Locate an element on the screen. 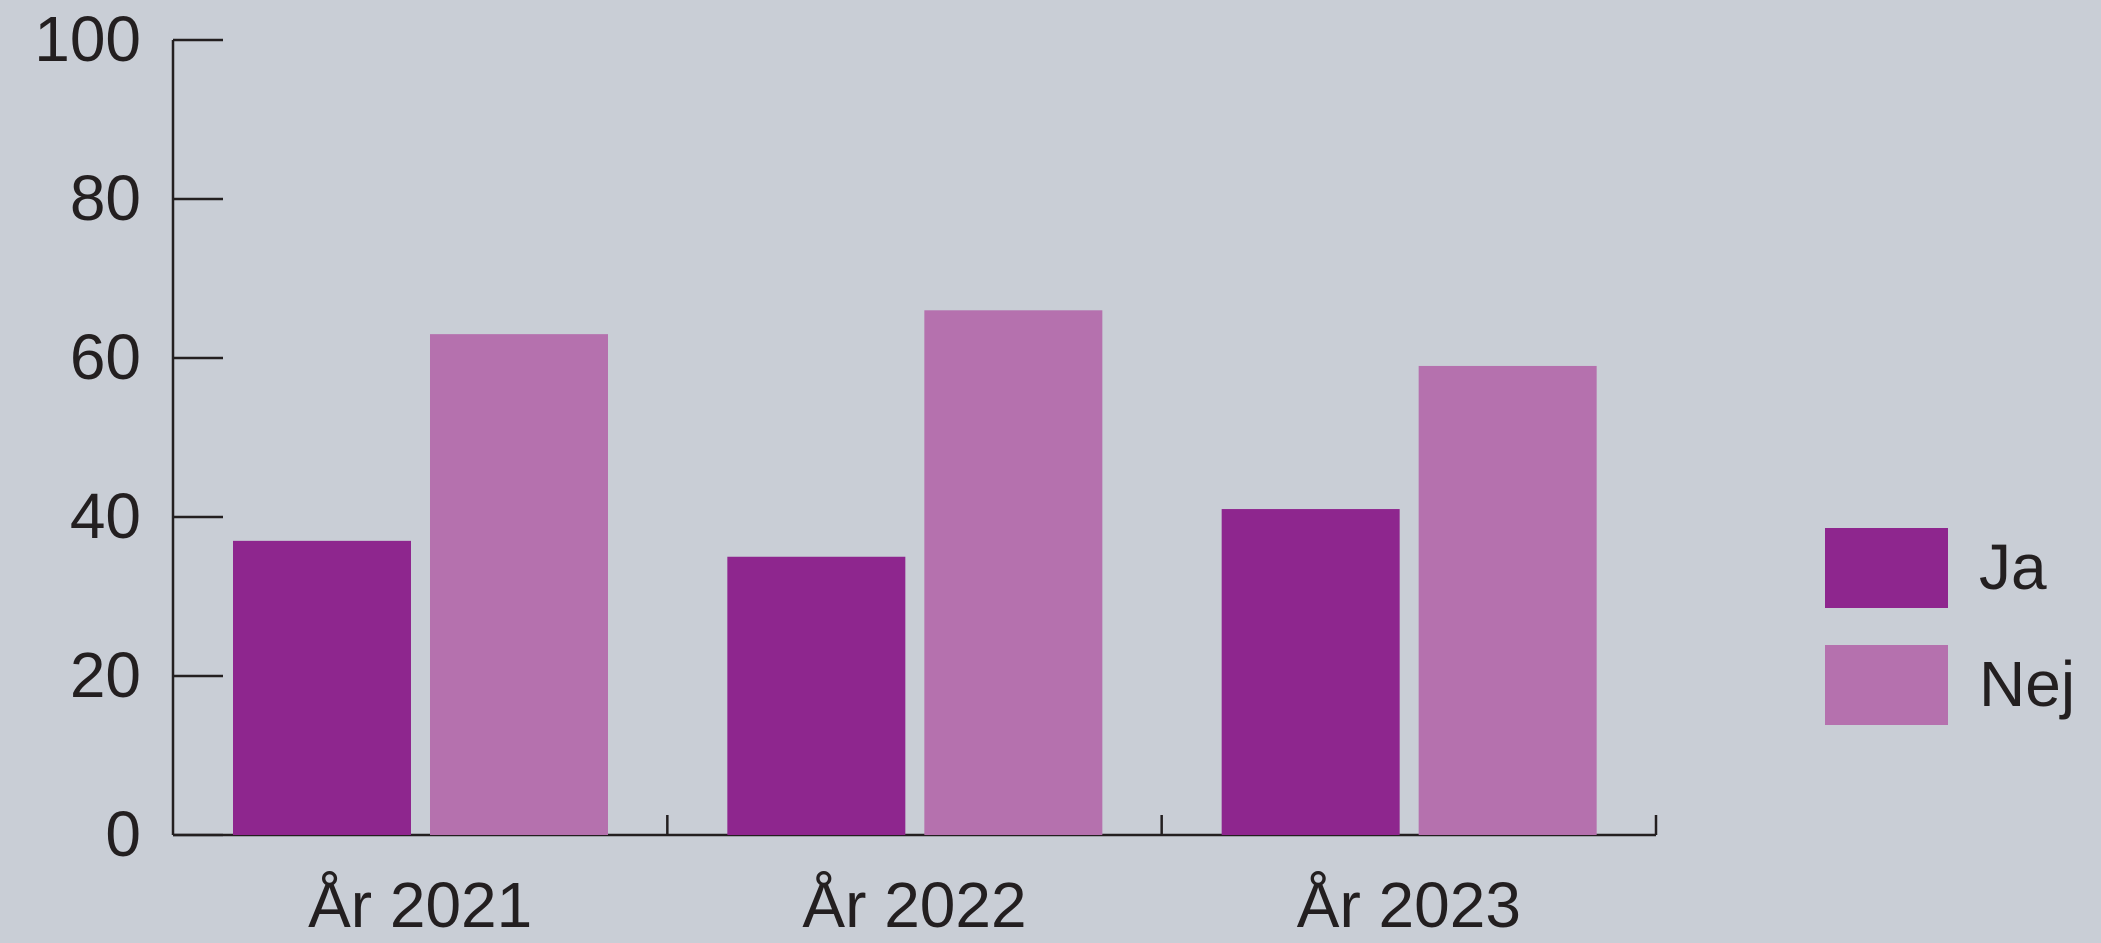  y-tick-label: 20 is located at coordinates (105, 675).